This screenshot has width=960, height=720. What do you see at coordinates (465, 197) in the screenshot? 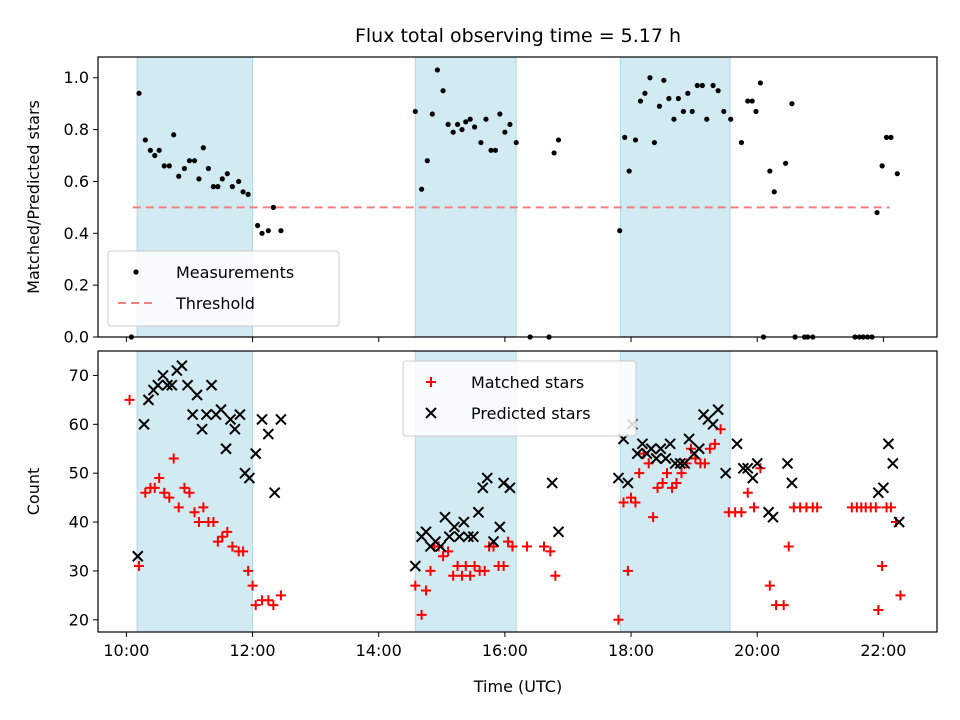
I see `observing-window` at bounding box center [465, 197].